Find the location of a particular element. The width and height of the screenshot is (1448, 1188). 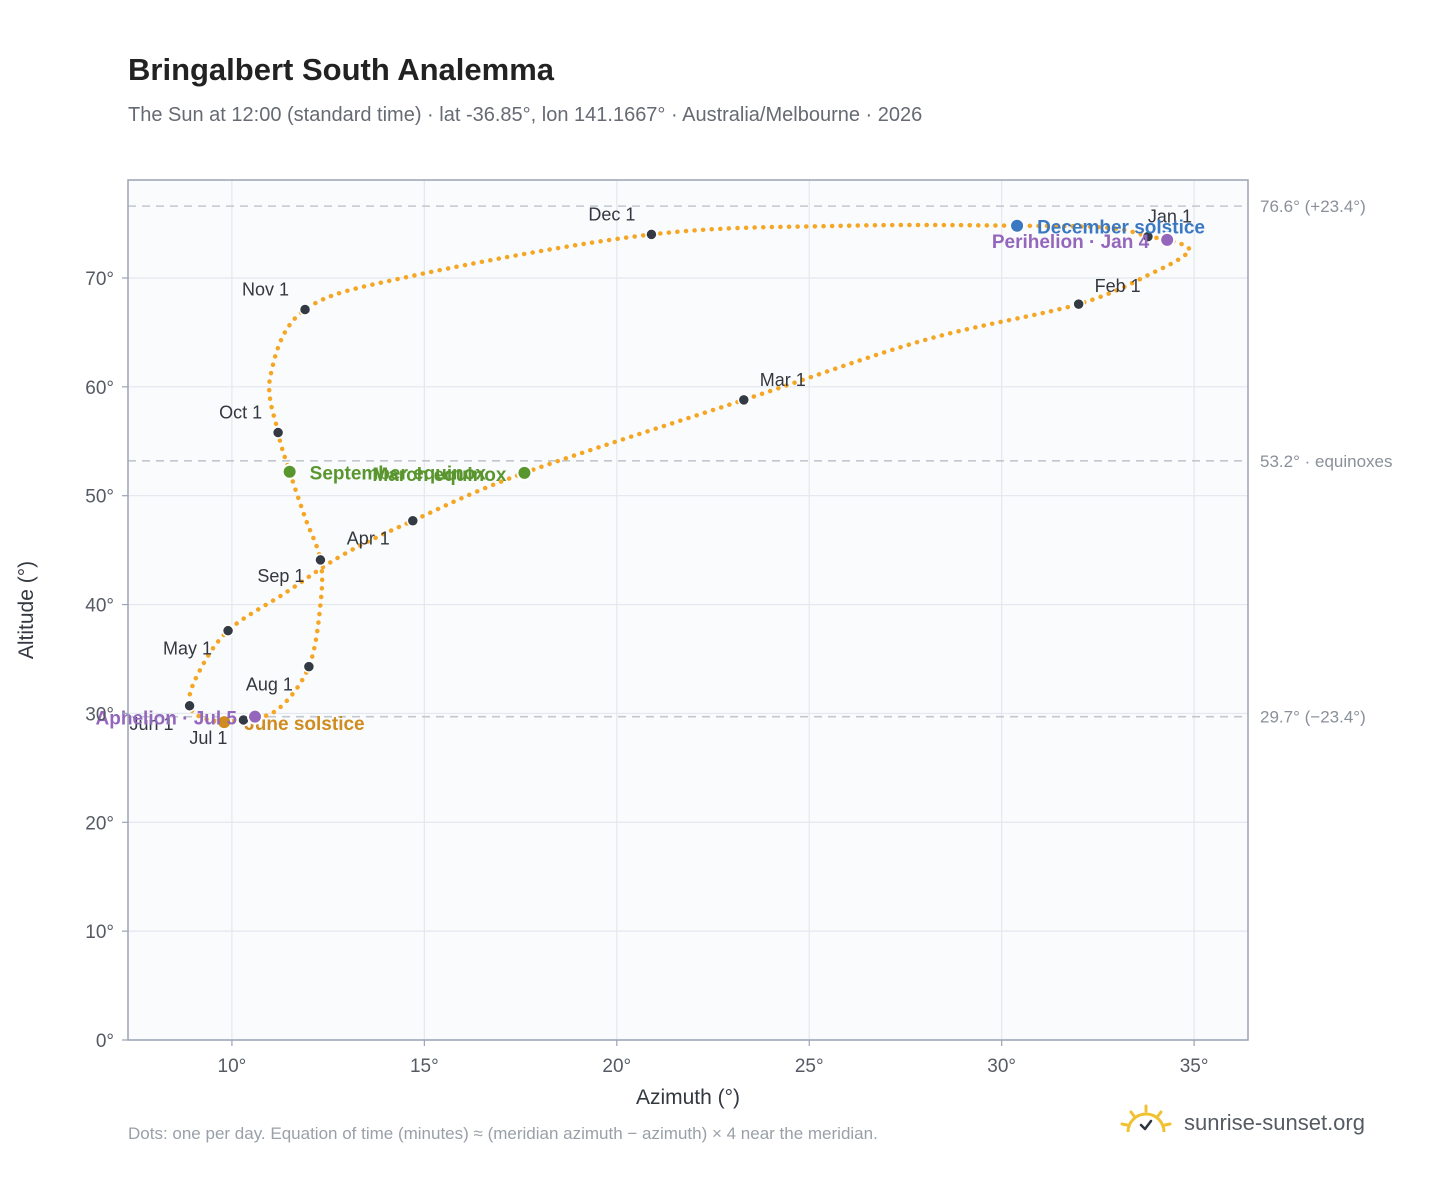

brand: sunrise-sunset.org is located at coordinates (1242, 1122).